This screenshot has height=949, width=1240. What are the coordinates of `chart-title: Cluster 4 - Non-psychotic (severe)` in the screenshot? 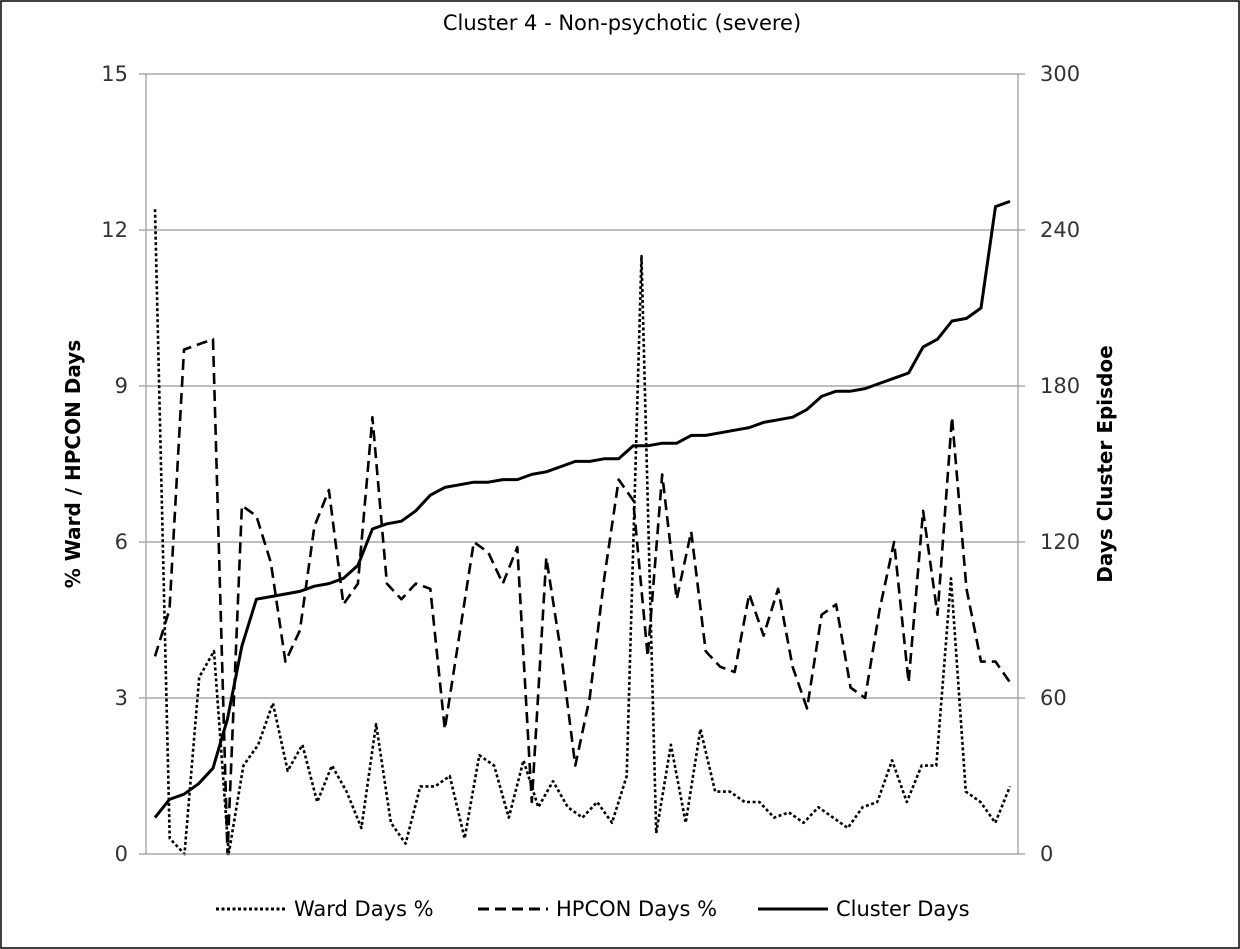 It's located at (622, 23).